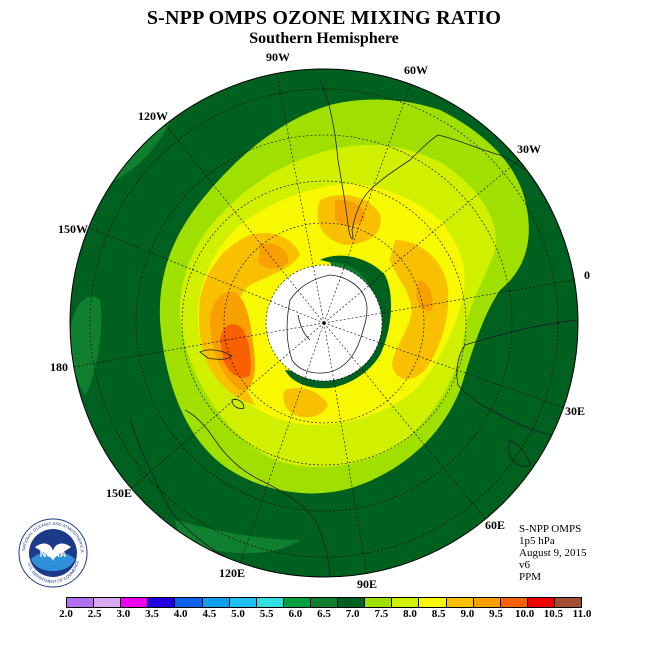 The height and width of the screenshot is (648, 648). I want to click on colorbar-tick-label: 9.0, so click(467, 614).